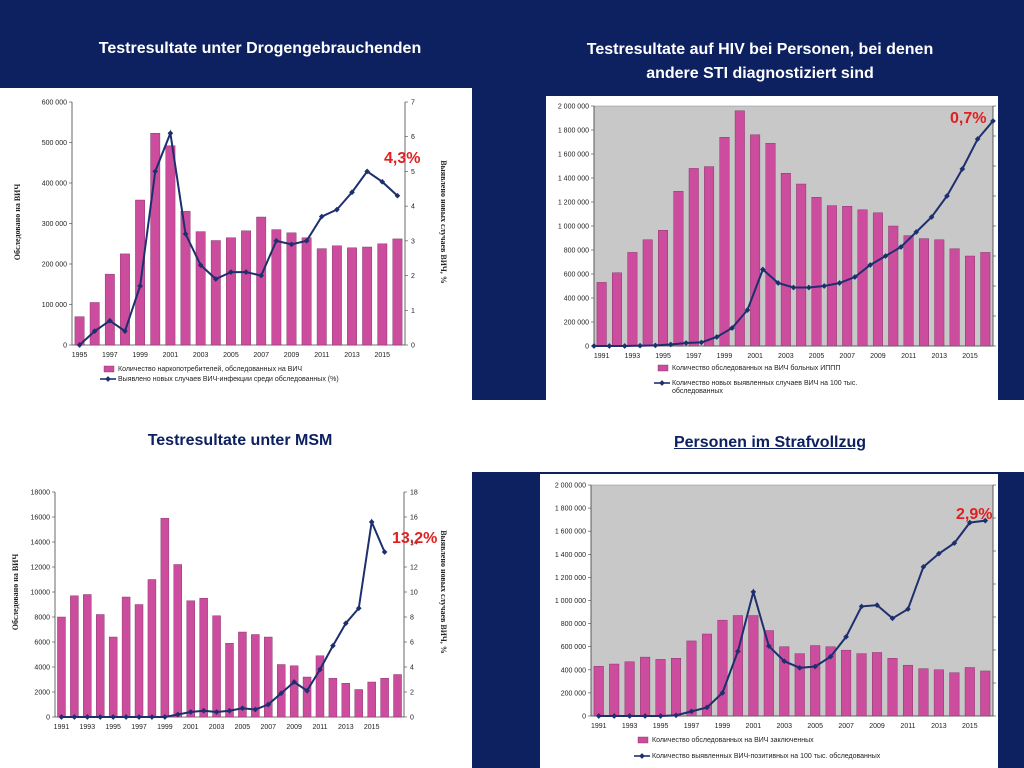 This screenshot has width=1024, height=768. Describe the element at coordinates (41, 543) in the screenshot. I see `y-tick-label: 14000` at that location.